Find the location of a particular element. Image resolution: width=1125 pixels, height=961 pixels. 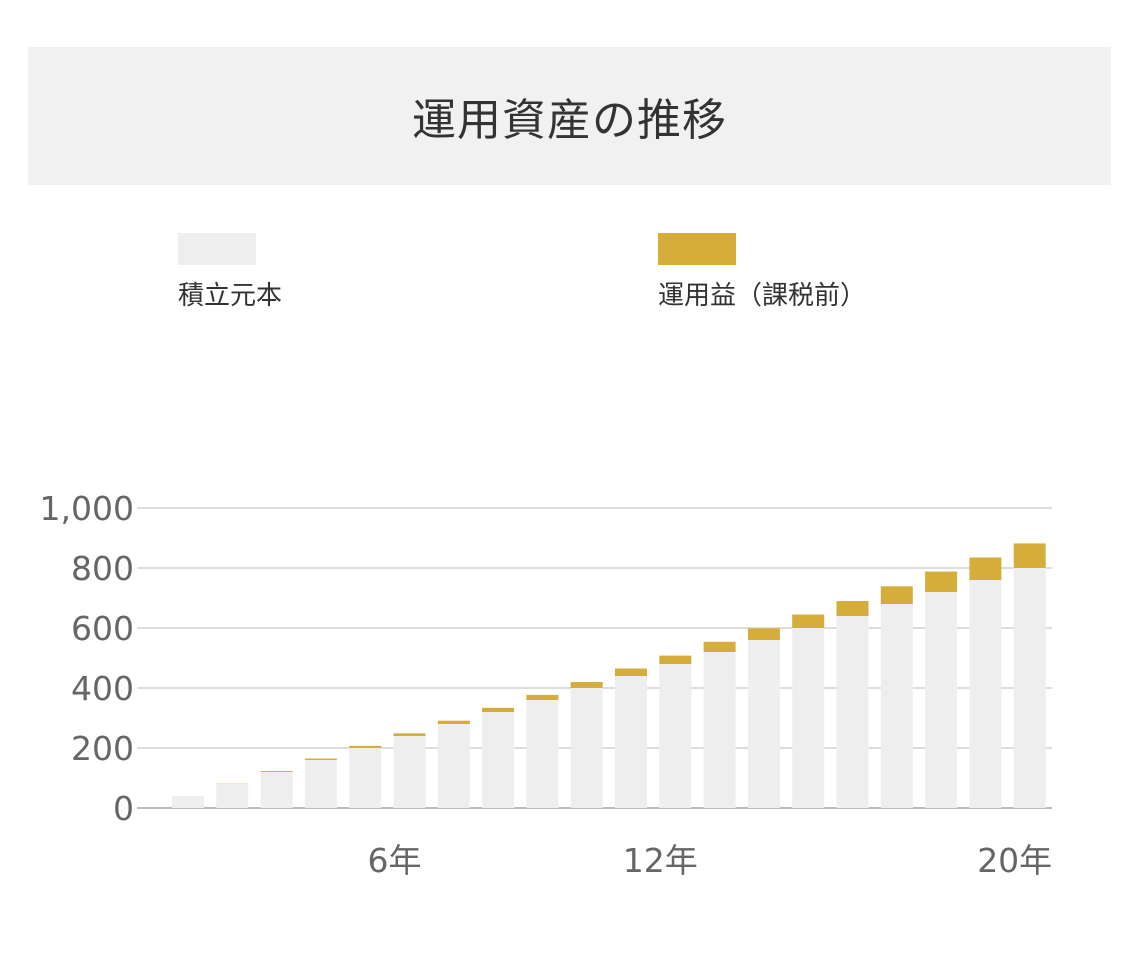

legend-label-profit: 運用益（課税前） is located at coordinates (762, 296).